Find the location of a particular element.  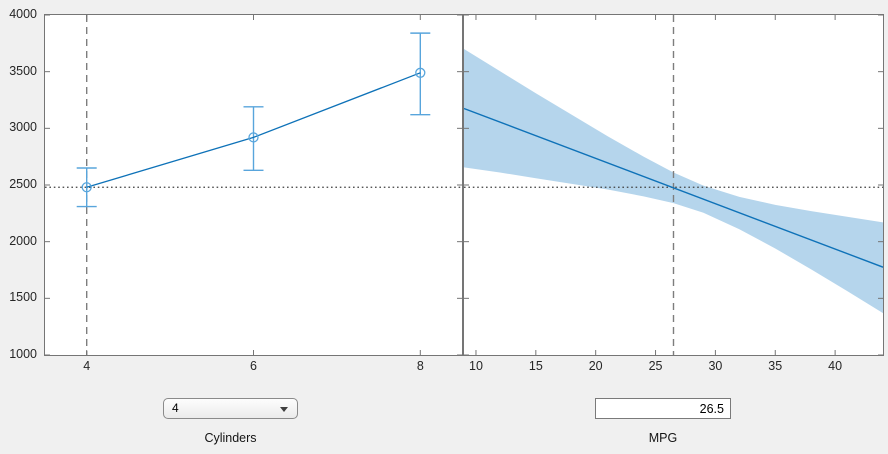

x-tick-label: 35 is located at coordinates (775, 366).